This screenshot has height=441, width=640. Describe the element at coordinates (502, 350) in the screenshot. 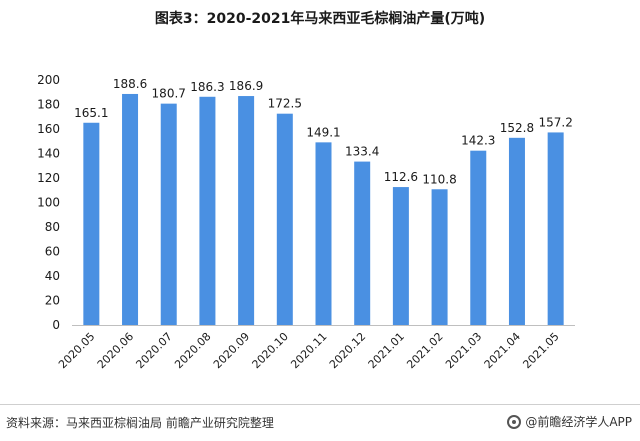

I see `x-tick-label: 2021.04` at that location.